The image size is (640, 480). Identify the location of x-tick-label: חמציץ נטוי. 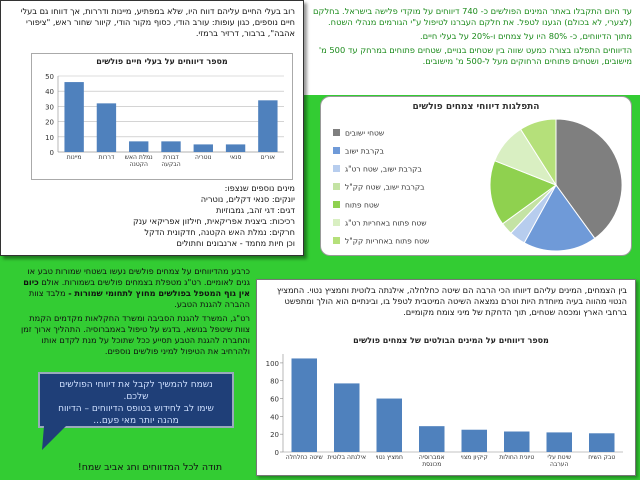
(389, 457).